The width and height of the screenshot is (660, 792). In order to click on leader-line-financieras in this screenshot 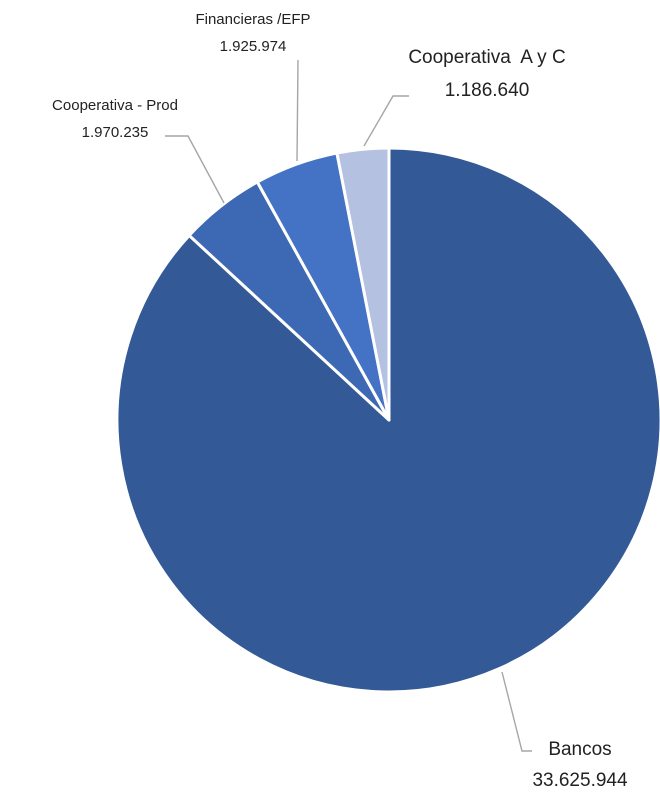, I will do `click(297, 110)`.